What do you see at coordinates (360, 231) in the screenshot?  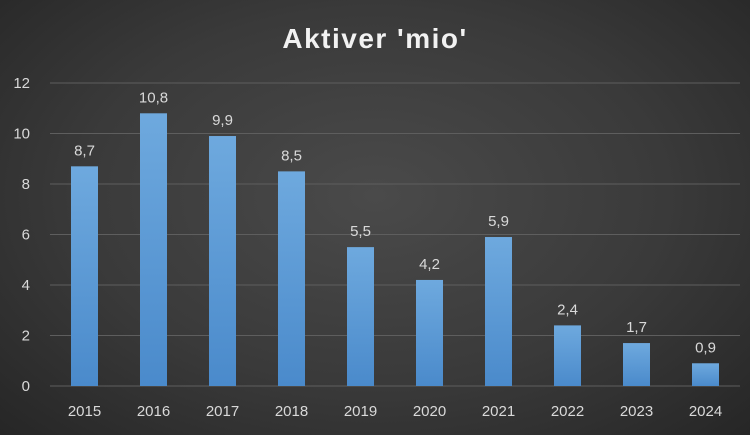 I see `data-label-2019: 5,5` at bounding box center [360, 231].